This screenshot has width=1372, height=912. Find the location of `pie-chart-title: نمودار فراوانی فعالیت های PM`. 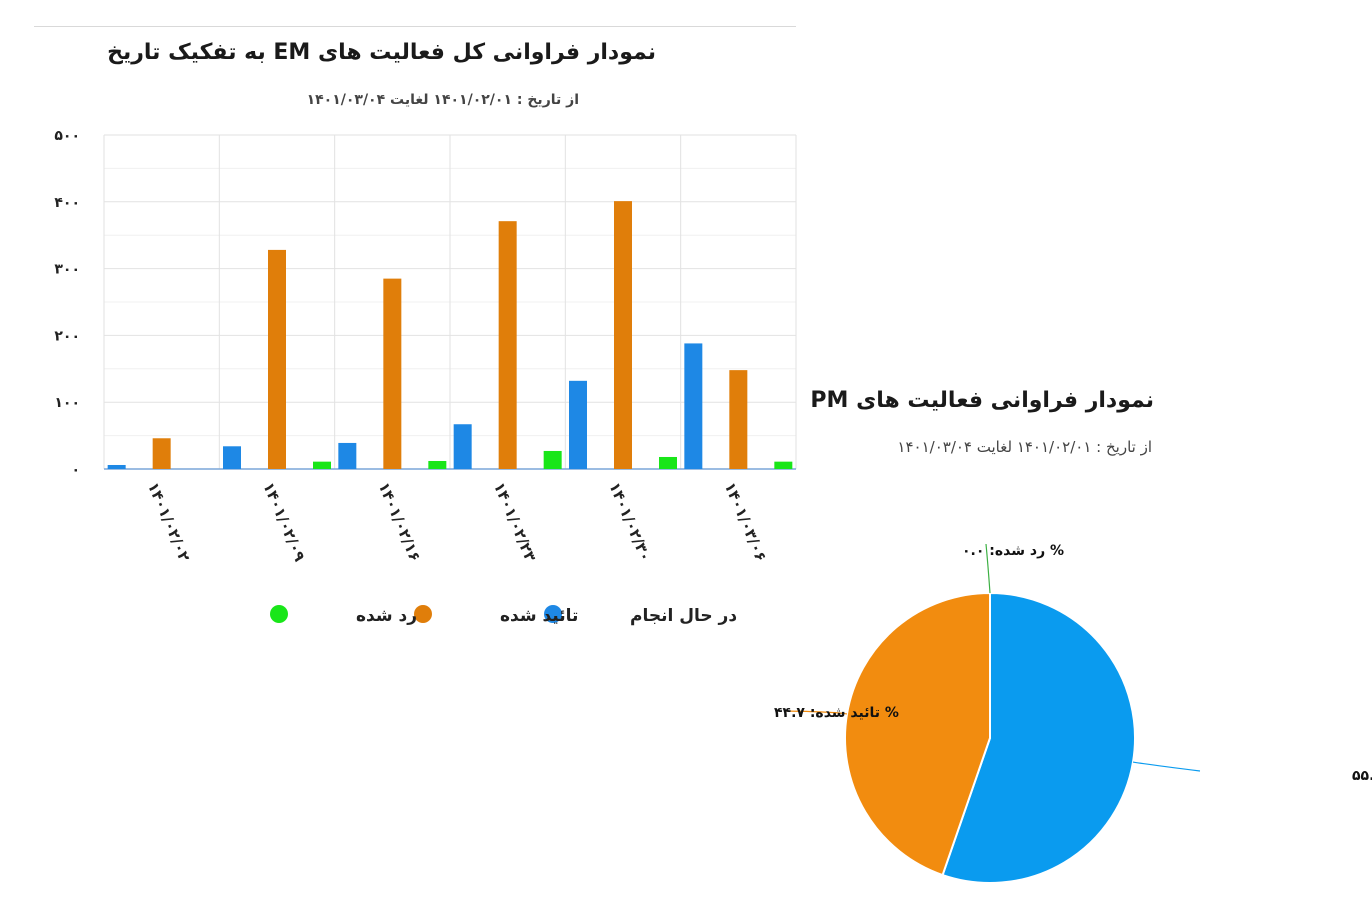

pie-chart-title: نمودار فراوانی فعالیت های PM is located at coordinates (982, 400).